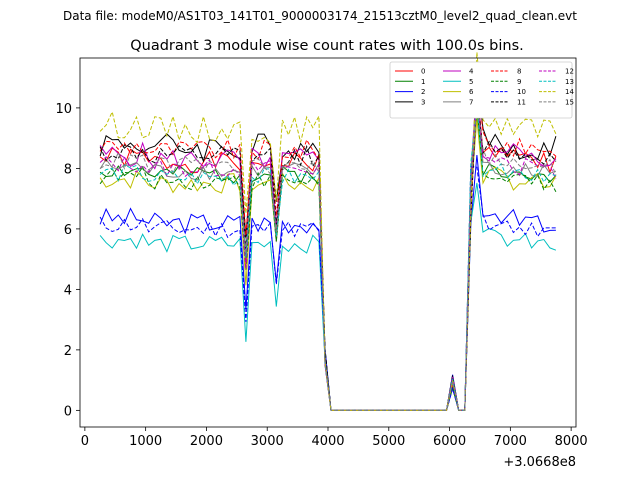 The width and height of the screenshot is (640, 480). I want to click on legend-entry-label: 3, so click(423, 102).